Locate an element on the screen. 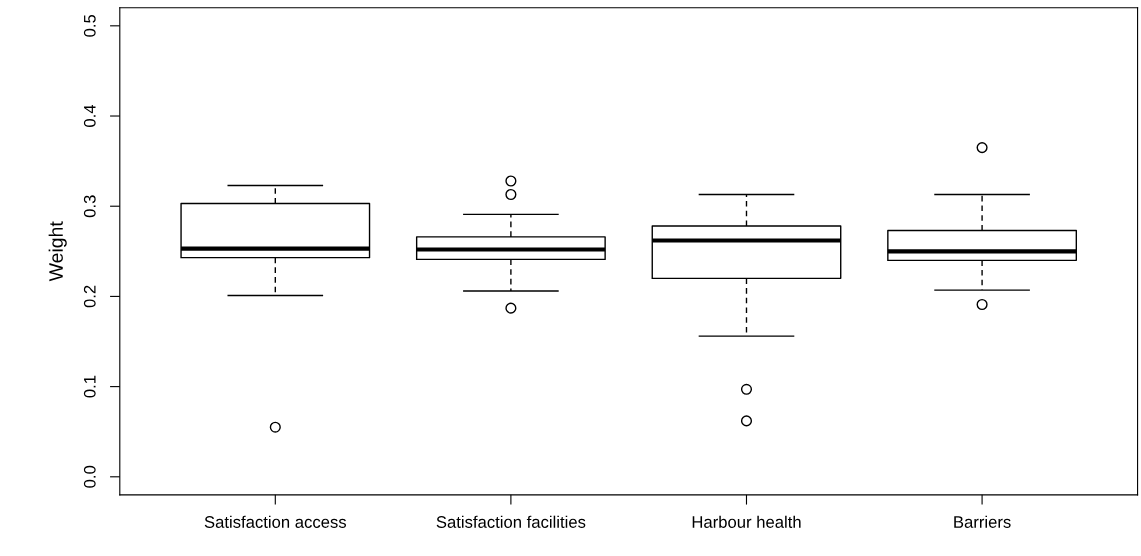 This screenshot has width=1141, height=556. x-tick-label: Barriers is located at coordinates (982, 521).